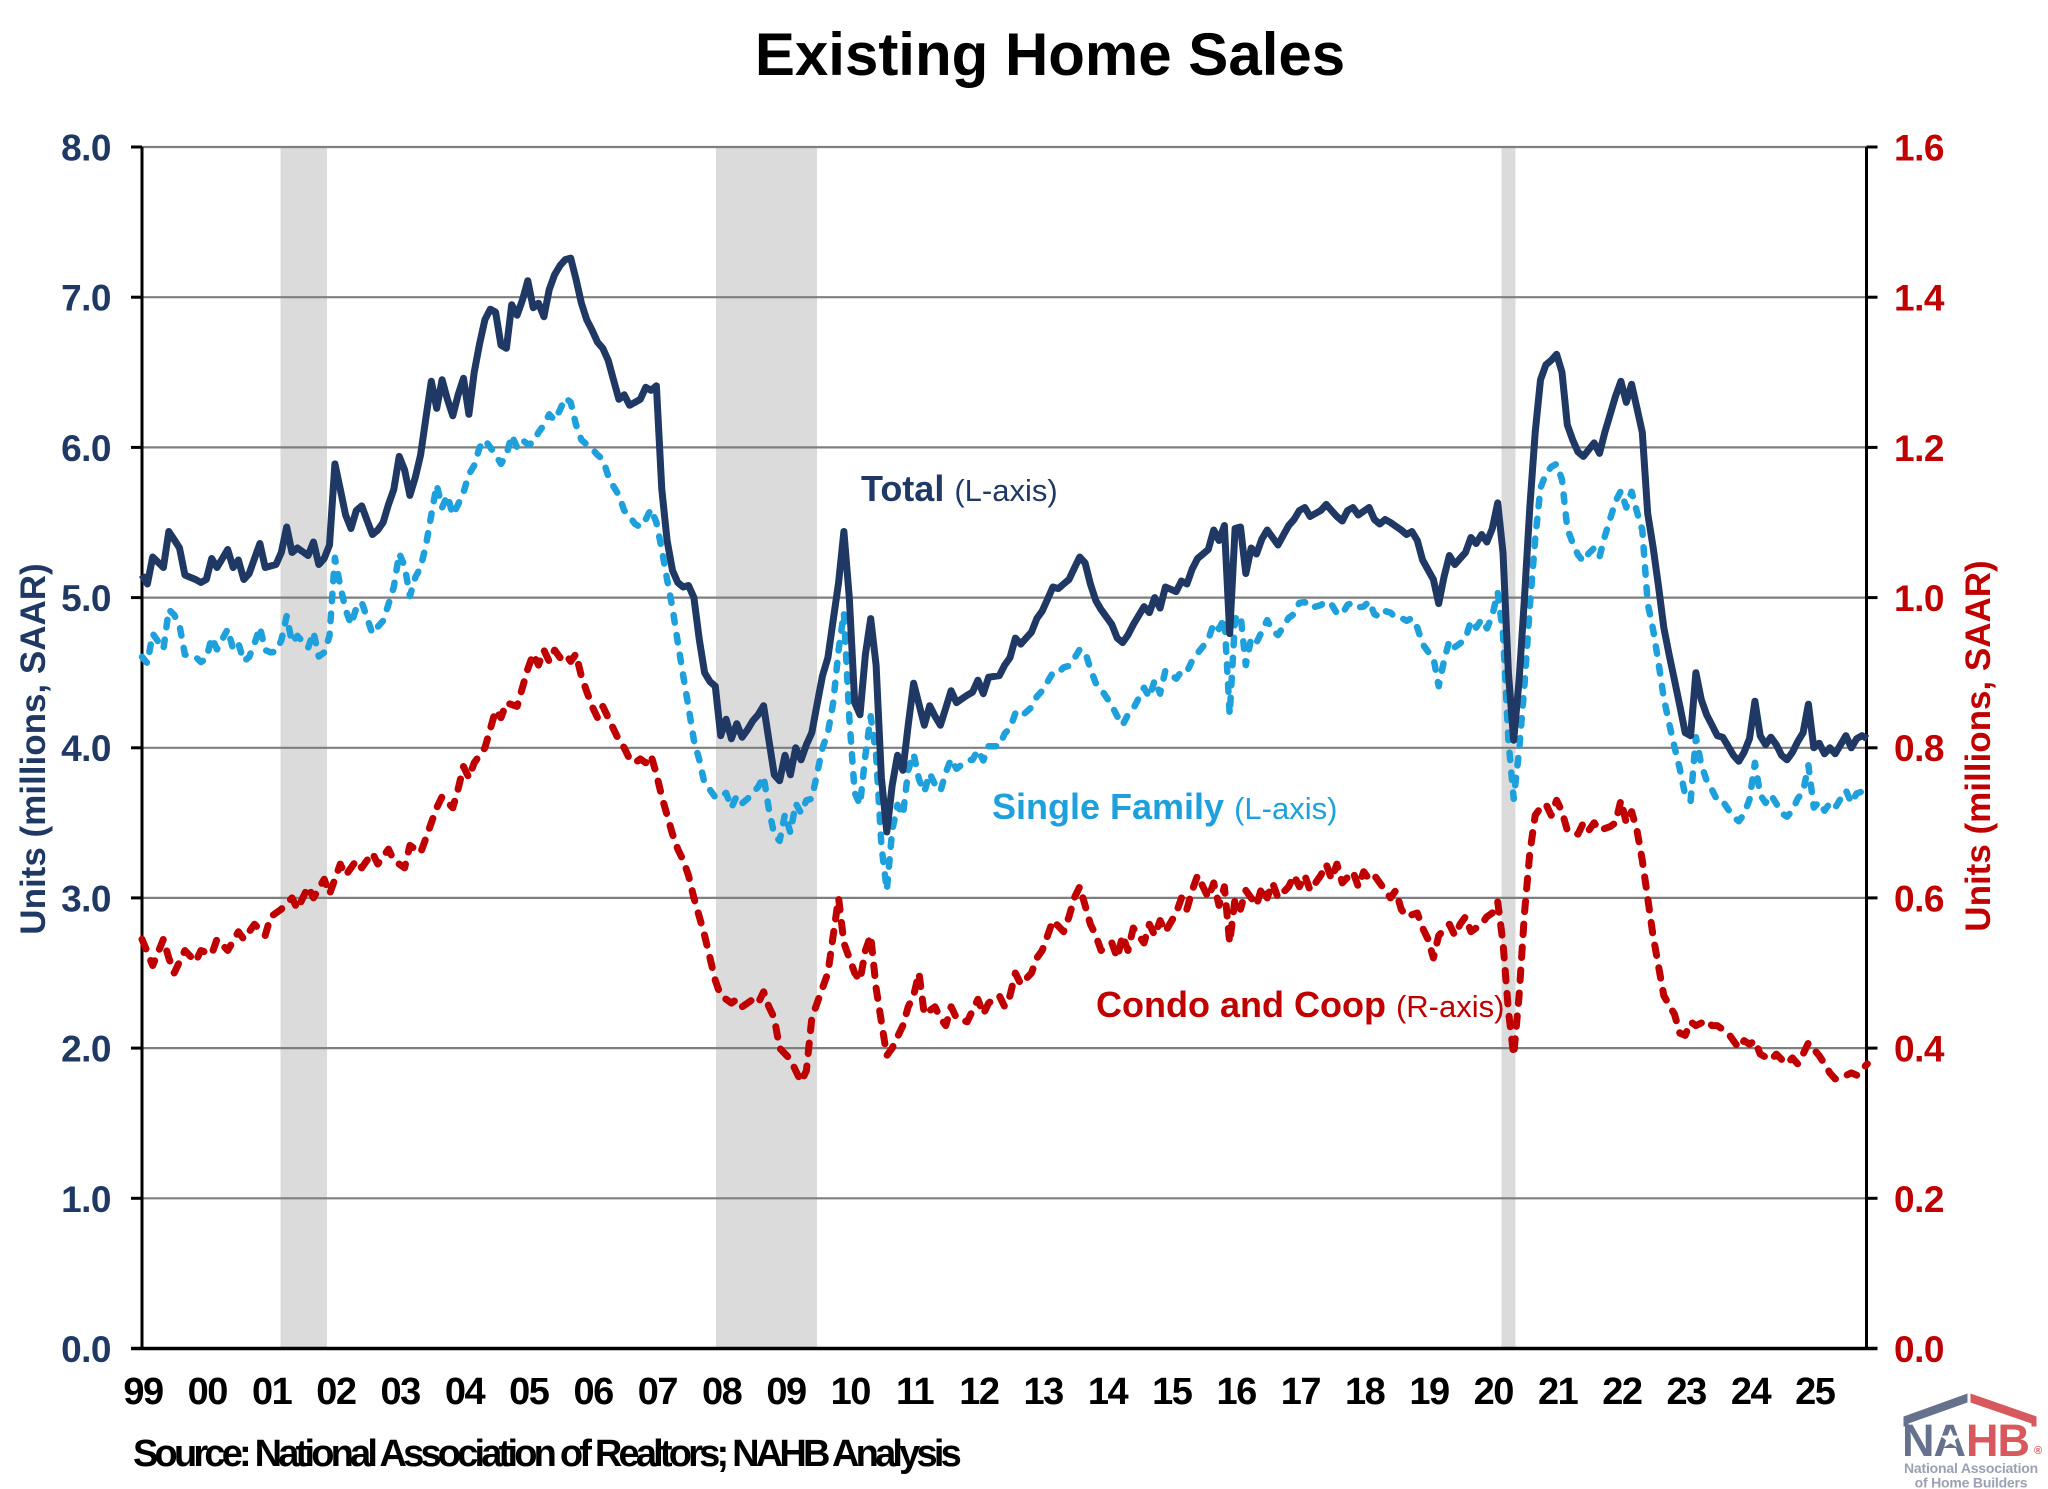  What do you see at coordinates (86, 748) in the screenshot?
I see `svg-text: 4.0` at bounding box center [86, 748].